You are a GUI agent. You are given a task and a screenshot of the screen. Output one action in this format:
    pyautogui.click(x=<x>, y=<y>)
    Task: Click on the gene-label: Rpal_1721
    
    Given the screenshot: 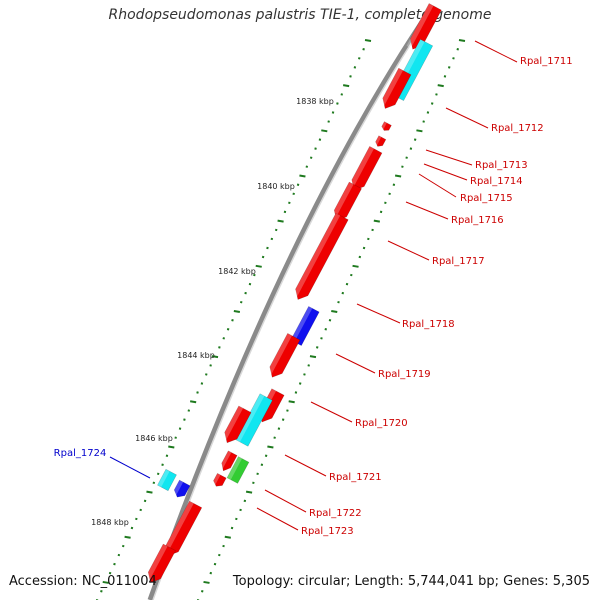 What is the action you would take?
    pyautogui.click(x=355, y=477)
    